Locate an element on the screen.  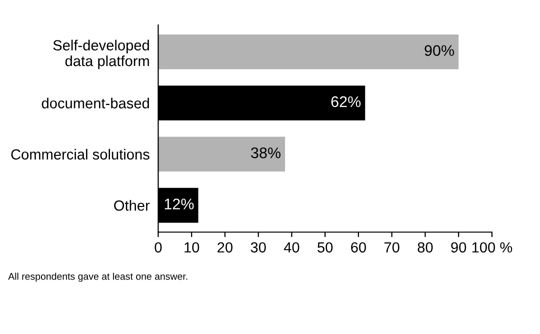
x-tick-label: 10 is located at coordinates (192, 247).